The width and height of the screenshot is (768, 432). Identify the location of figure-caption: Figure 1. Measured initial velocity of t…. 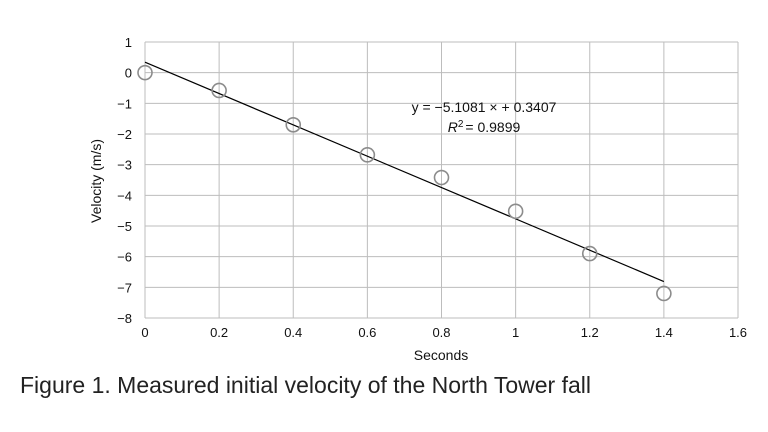
(306, 385).